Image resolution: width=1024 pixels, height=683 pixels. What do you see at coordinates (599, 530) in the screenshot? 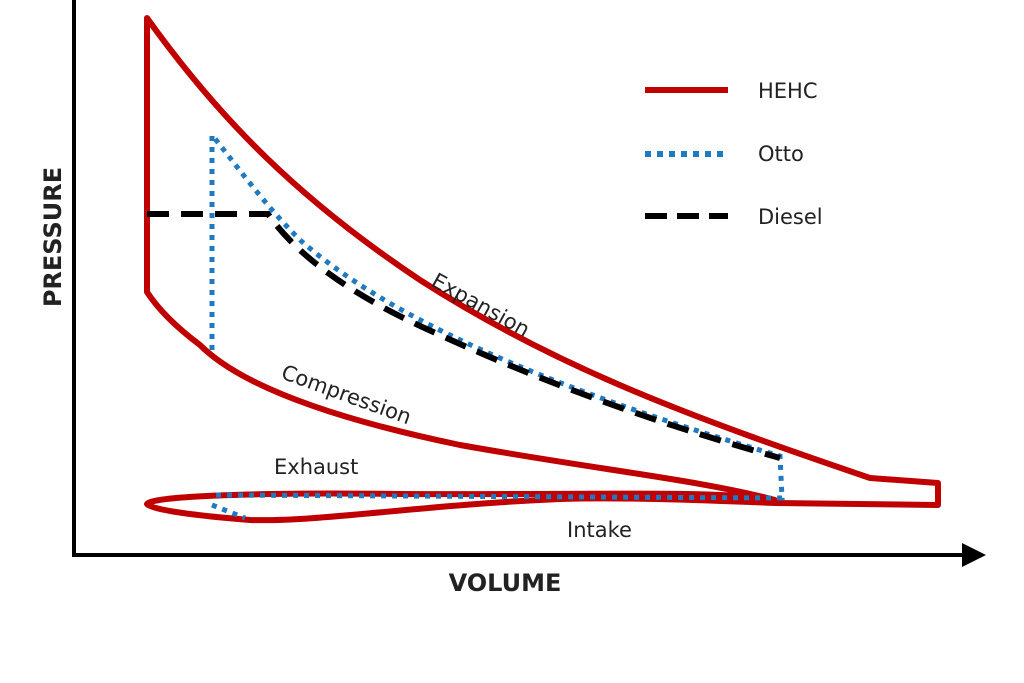
I see `intake-label: Intake` at bounding box center [599, 530].